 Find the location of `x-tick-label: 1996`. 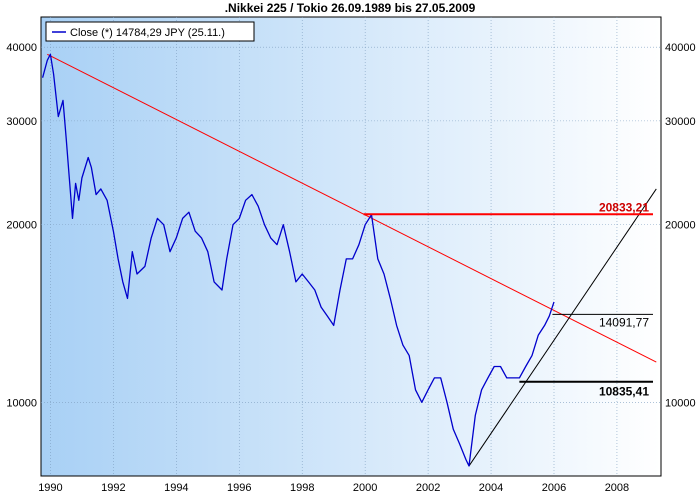

x-tick-label: 1996 is located at coordinates (239, 488).